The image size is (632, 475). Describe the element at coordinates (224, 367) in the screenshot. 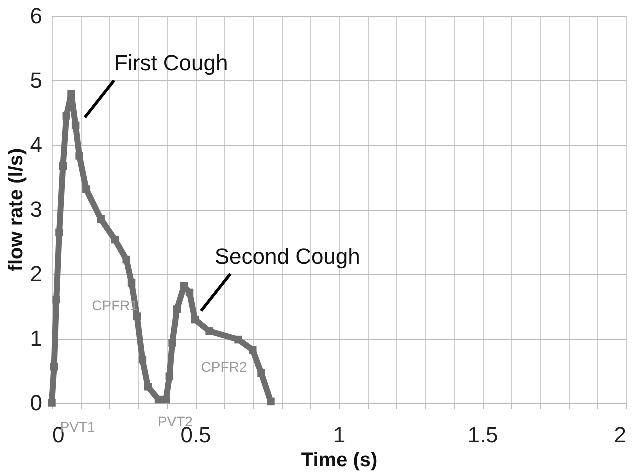

I see `annotation: CPFR2` at that location.